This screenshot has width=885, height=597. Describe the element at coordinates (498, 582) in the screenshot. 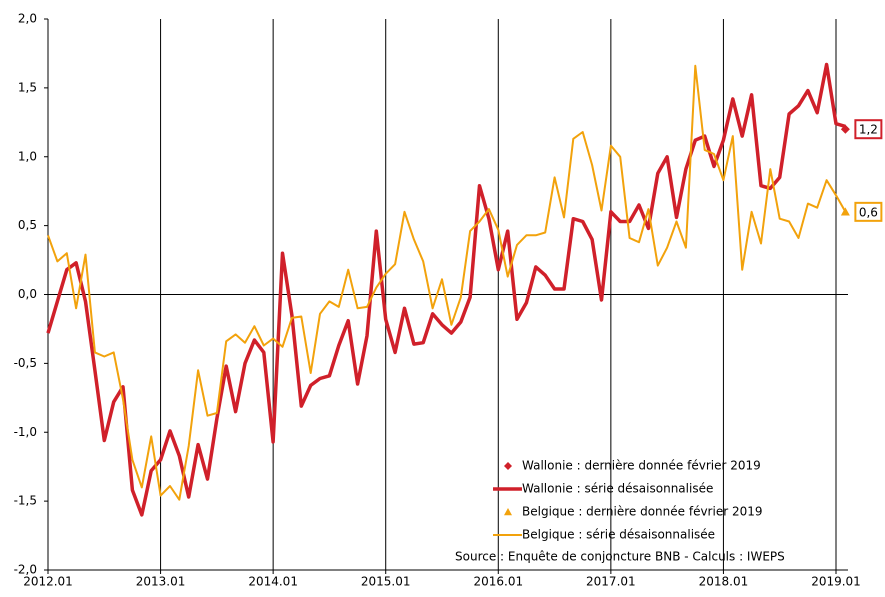

I see `x-tick-label: 2016.01` at that location.